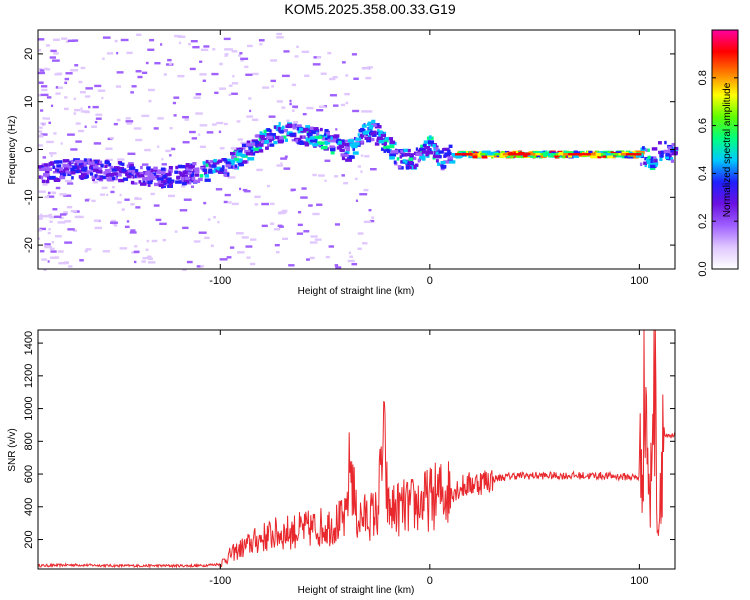 Image resolution: width=750 pixels, height=600 pixels. Describe the element at coordinates (430, 281) in the screenshot. I see `spectrogram-xtick-label: 0` at that location.